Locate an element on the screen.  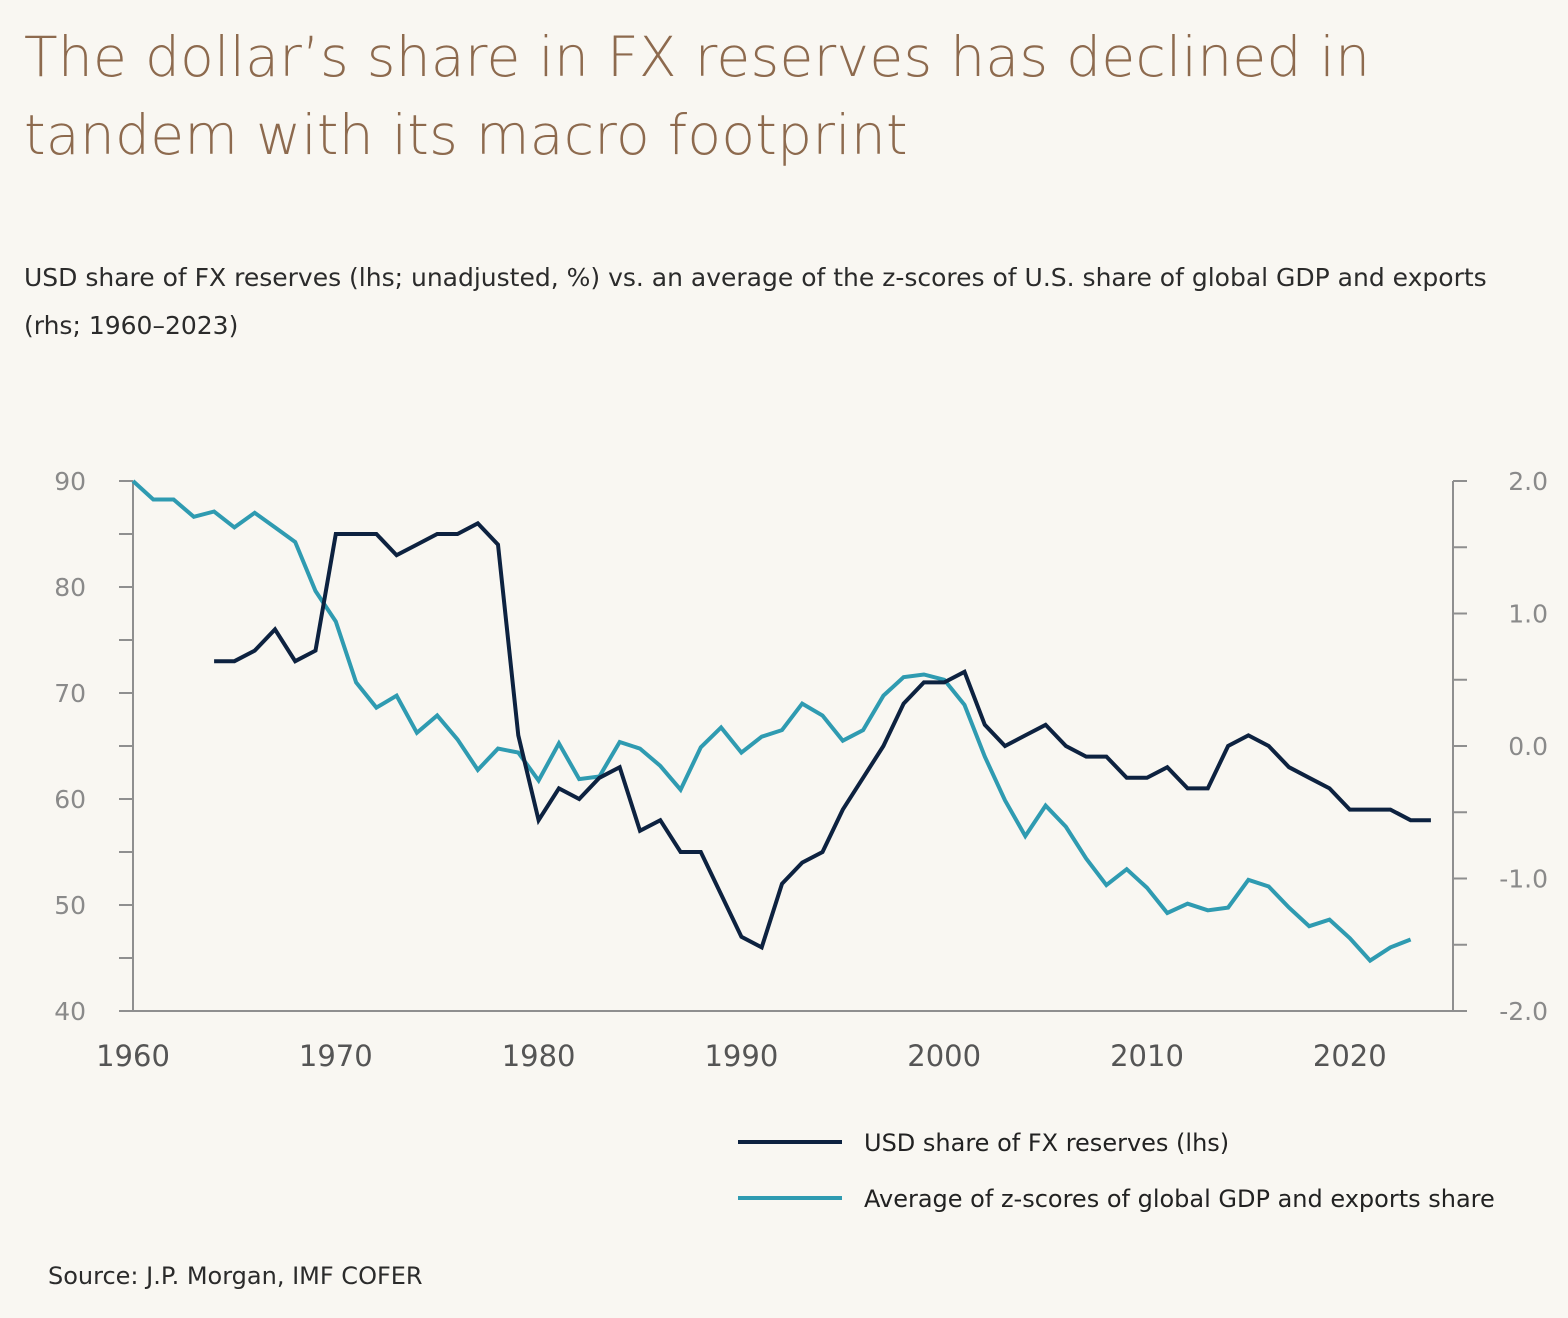
left-tick-label: 70 is located at coordinates (70, 693).